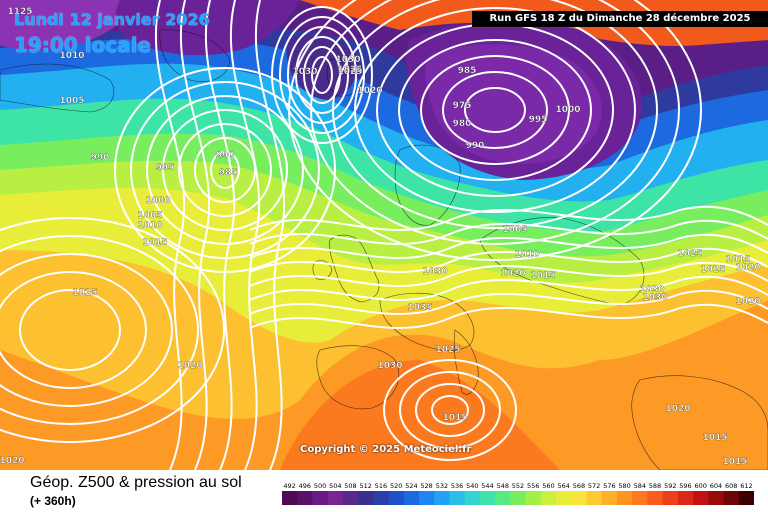 The image size is (768, 512). What do you see at coordinates (442, 486) in the screenshot?
I see `legend-tick-label: 532` at bounding box center [442, 486].